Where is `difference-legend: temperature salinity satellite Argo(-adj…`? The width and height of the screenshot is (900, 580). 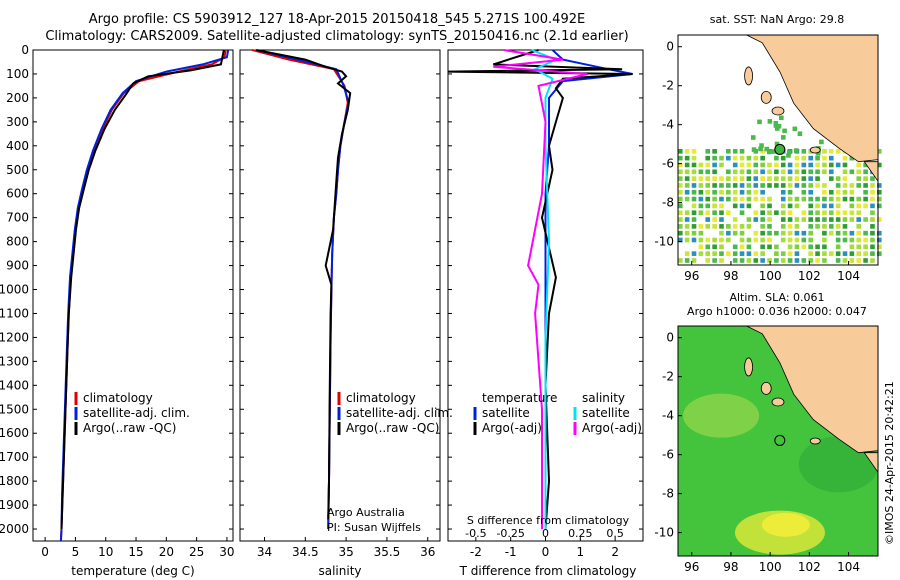 difference-legend: temperature salinity satellite Argo(-adj… is located at coordinates (557, 413).